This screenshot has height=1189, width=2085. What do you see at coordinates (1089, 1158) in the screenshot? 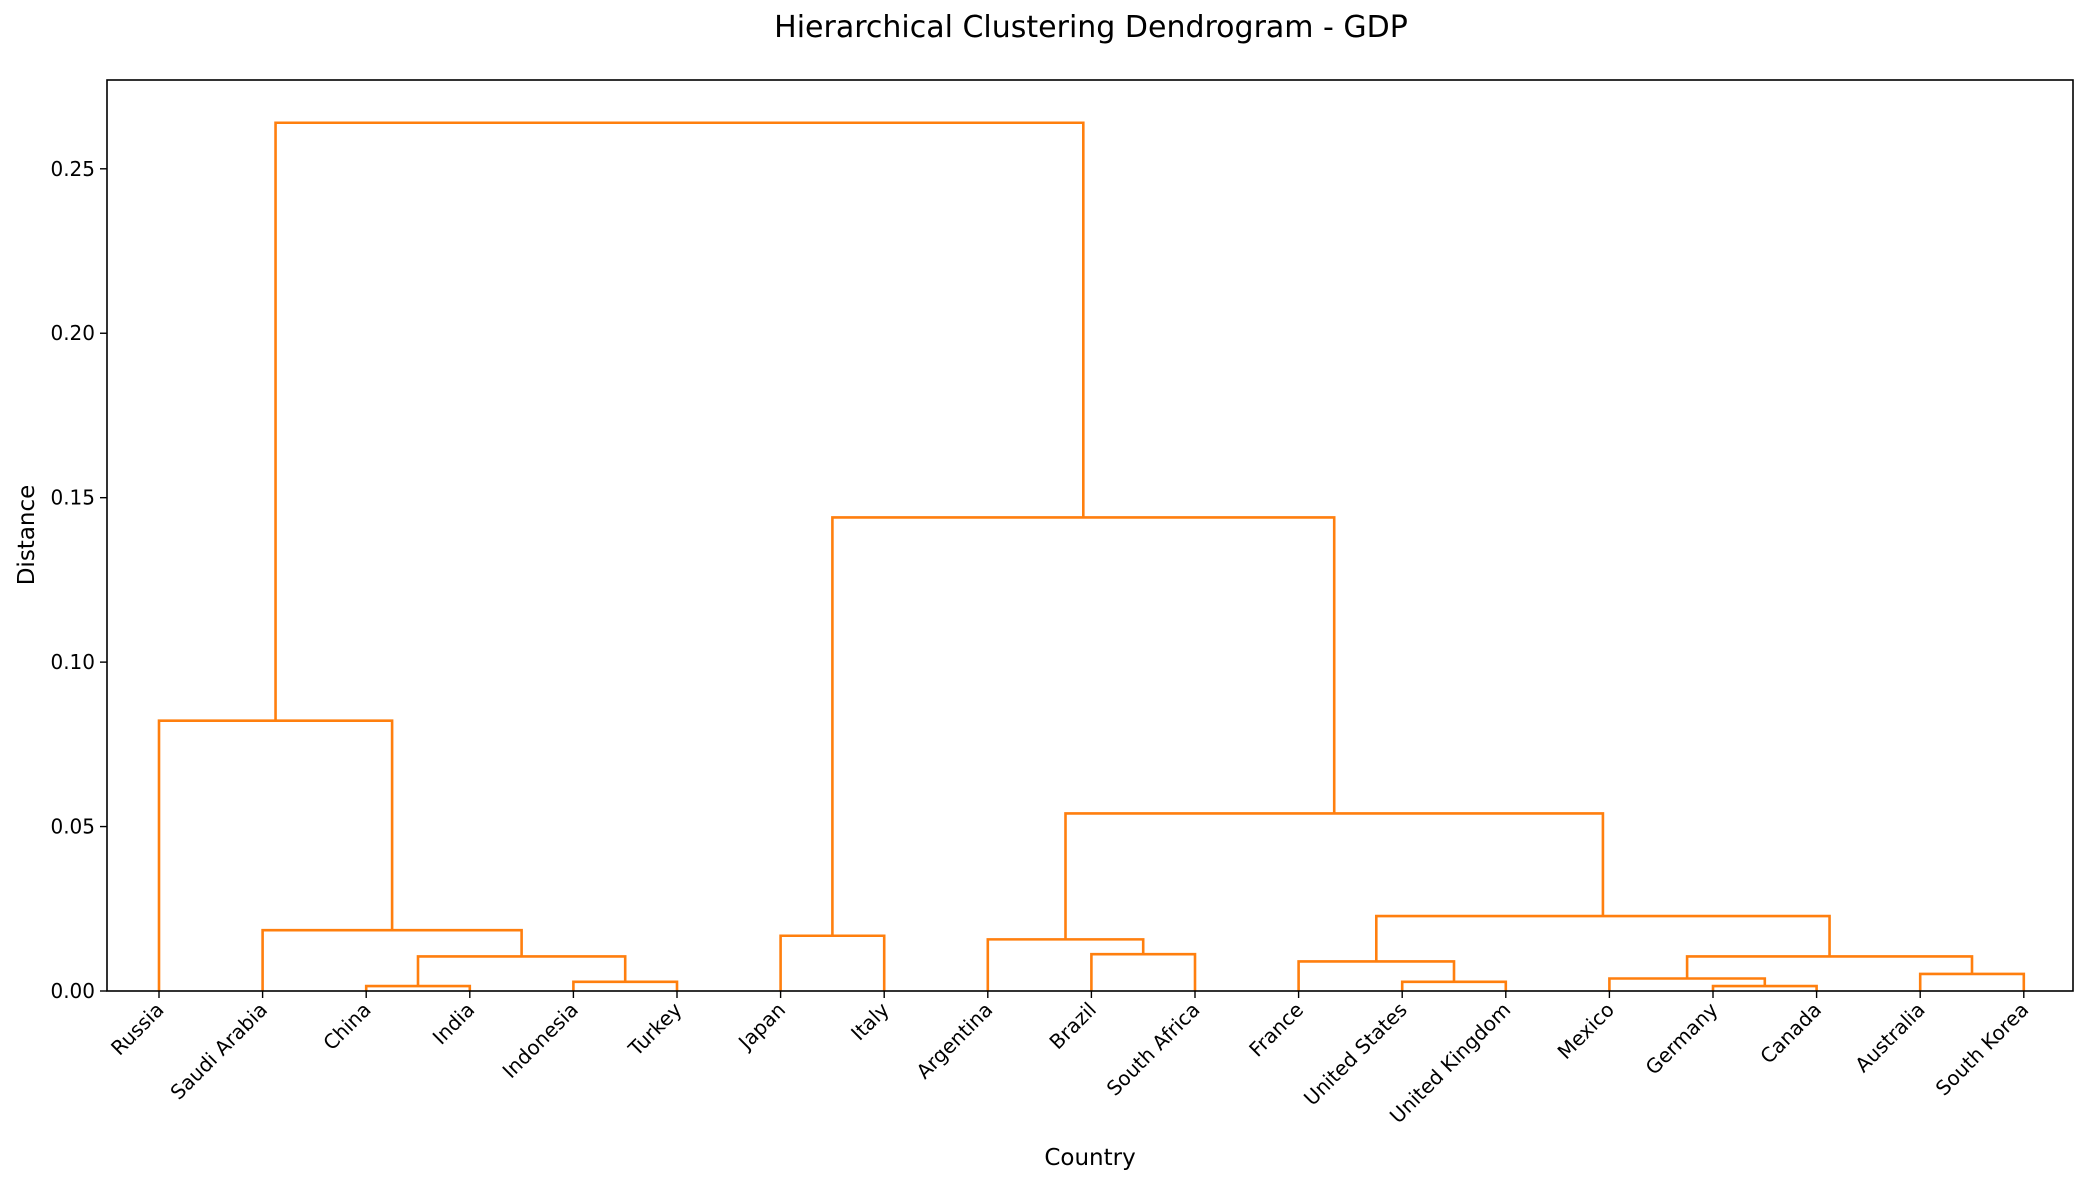
I see `x-axis-label: Country` at bounding box center [1089, 1158].